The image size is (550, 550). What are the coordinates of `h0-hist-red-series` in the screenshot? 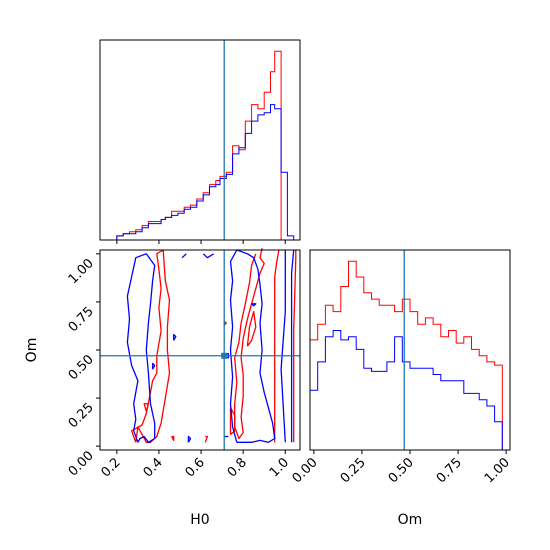 It's located at (200, 145).